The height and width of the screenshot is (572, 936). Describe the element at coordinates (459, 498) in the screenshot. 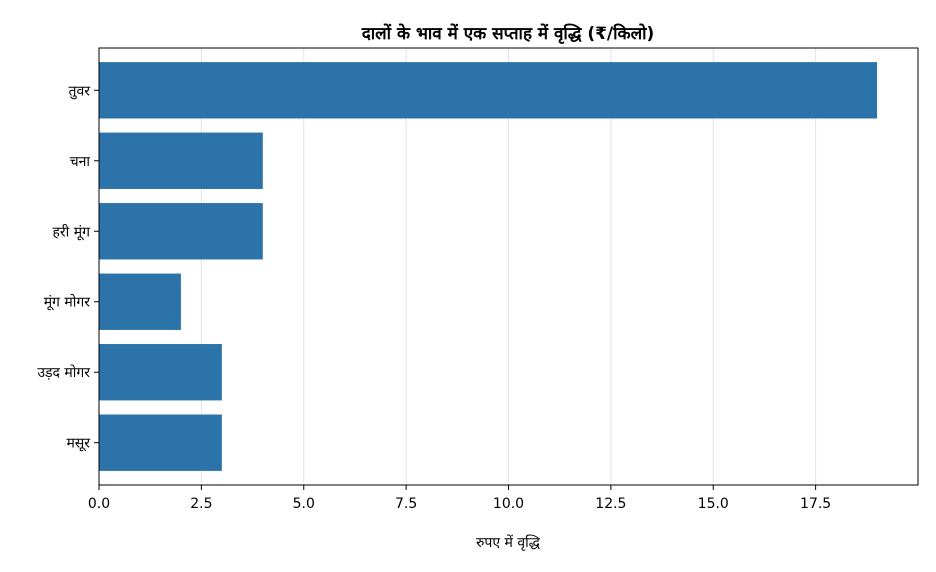

I see `x-axis-ticks: 0.0 2.5 5.0 7.5 10.0 12.5 15.0 17.5` at that location.